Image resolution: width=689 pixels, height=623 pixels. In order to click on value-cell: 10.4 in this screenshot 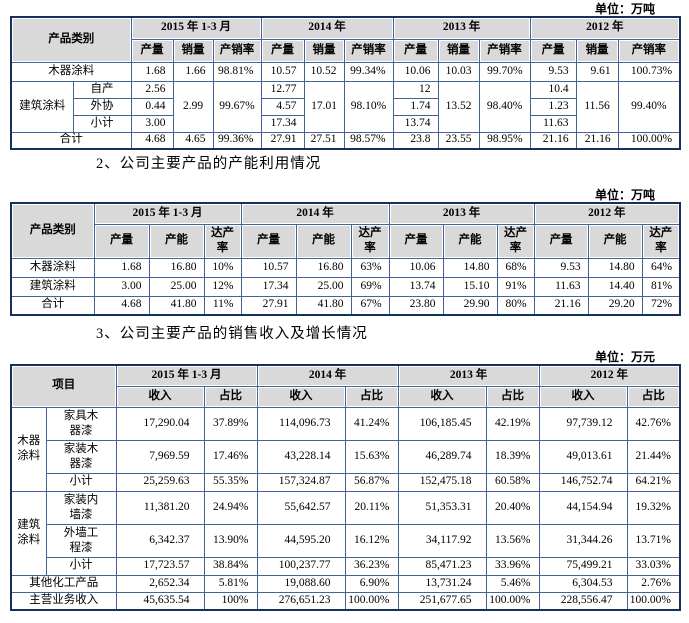, I will do `click(553, 89)`.